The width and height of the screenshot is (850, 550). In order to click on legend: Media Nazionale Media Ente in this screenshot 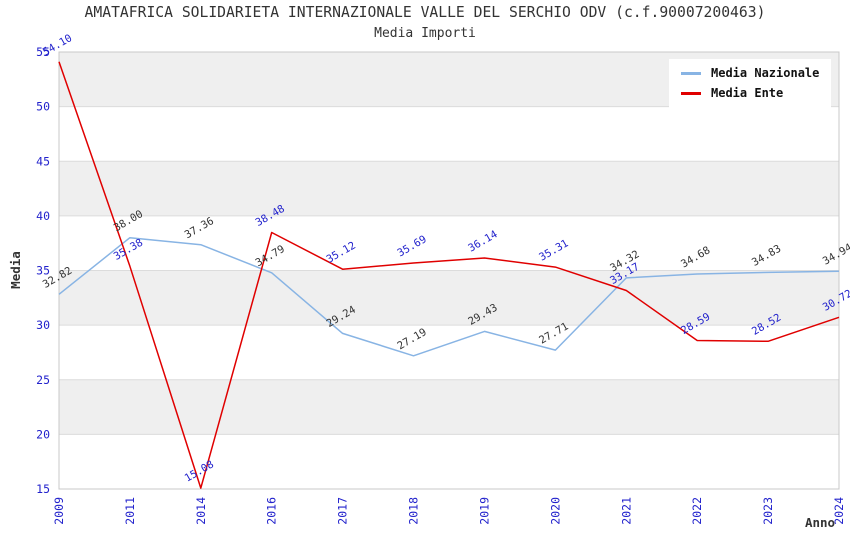, I will do `click(750, 83)`.